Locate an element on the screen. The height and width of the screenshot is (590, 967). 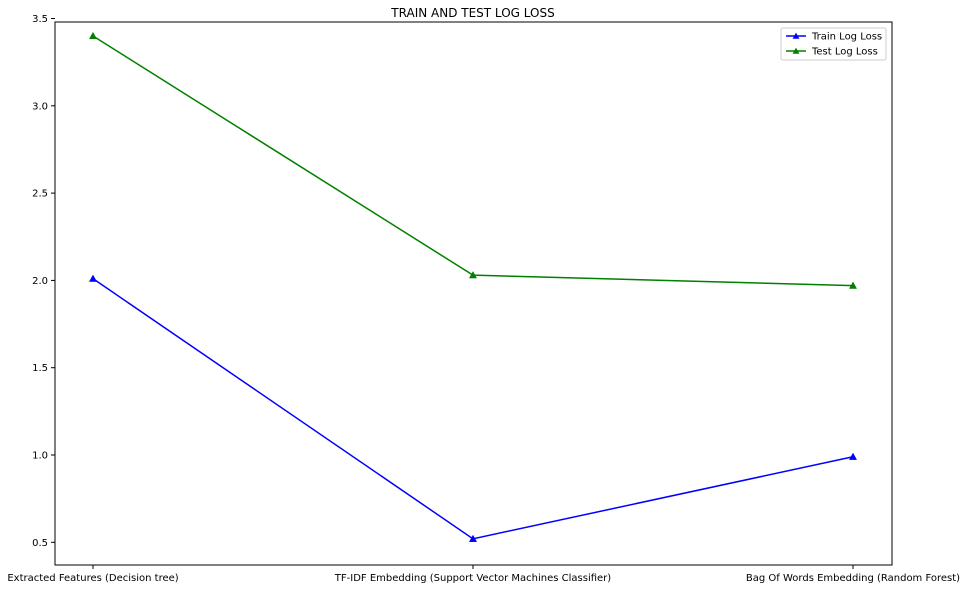
legend-box is located at coordinates (833, 44).